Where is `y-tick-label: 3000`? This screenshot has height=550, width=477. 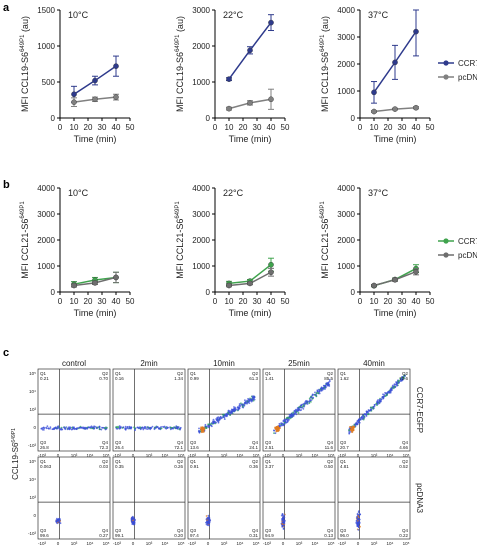 y-tick-label: 3000 is located at coordinates (346, 37).